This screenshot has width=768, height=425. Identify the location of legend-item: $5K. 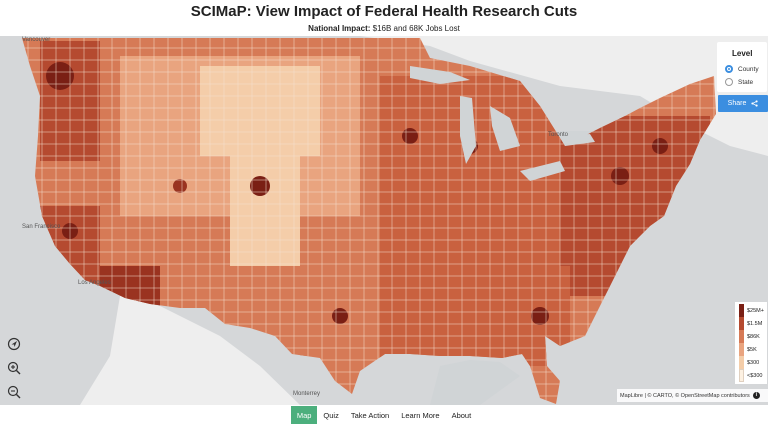
(748, 349).